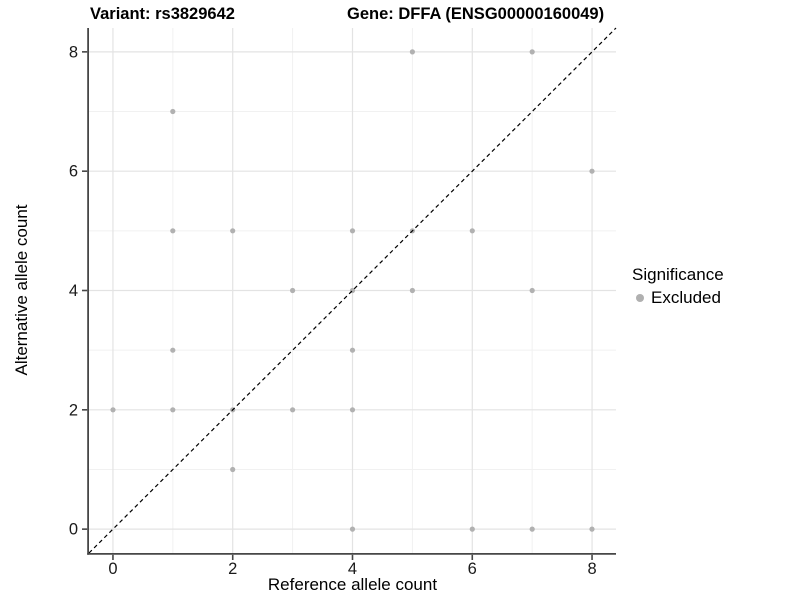  I want to click on legend-entry-excluded: Excluded, so click(678, 298).